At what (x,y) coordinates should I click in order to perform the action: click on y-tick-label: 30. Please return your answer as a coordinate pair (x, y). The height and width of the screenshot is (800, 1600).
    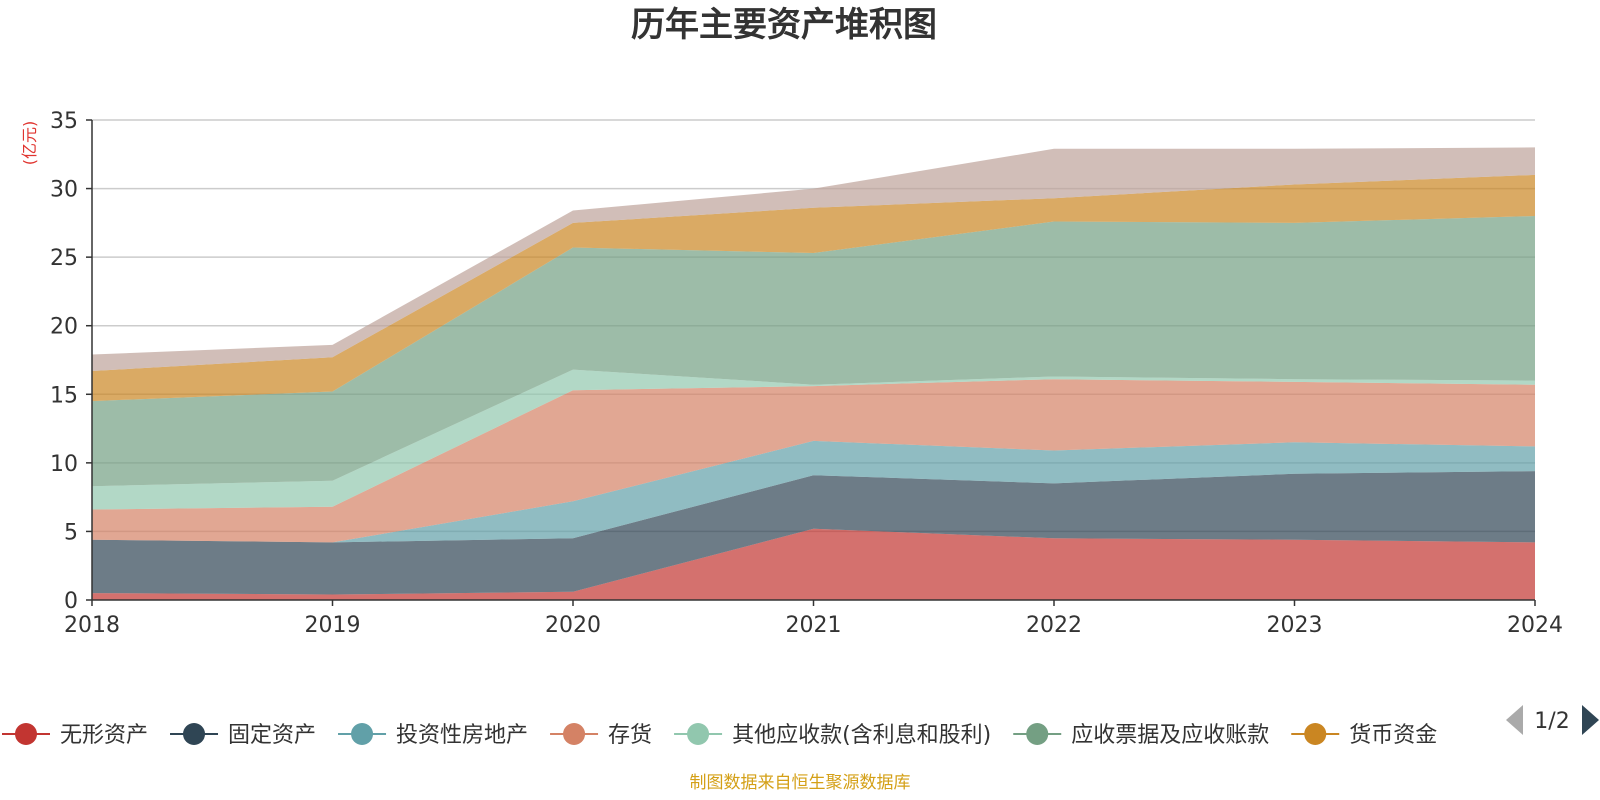
    Looking at the image, I should click on (64, 190).